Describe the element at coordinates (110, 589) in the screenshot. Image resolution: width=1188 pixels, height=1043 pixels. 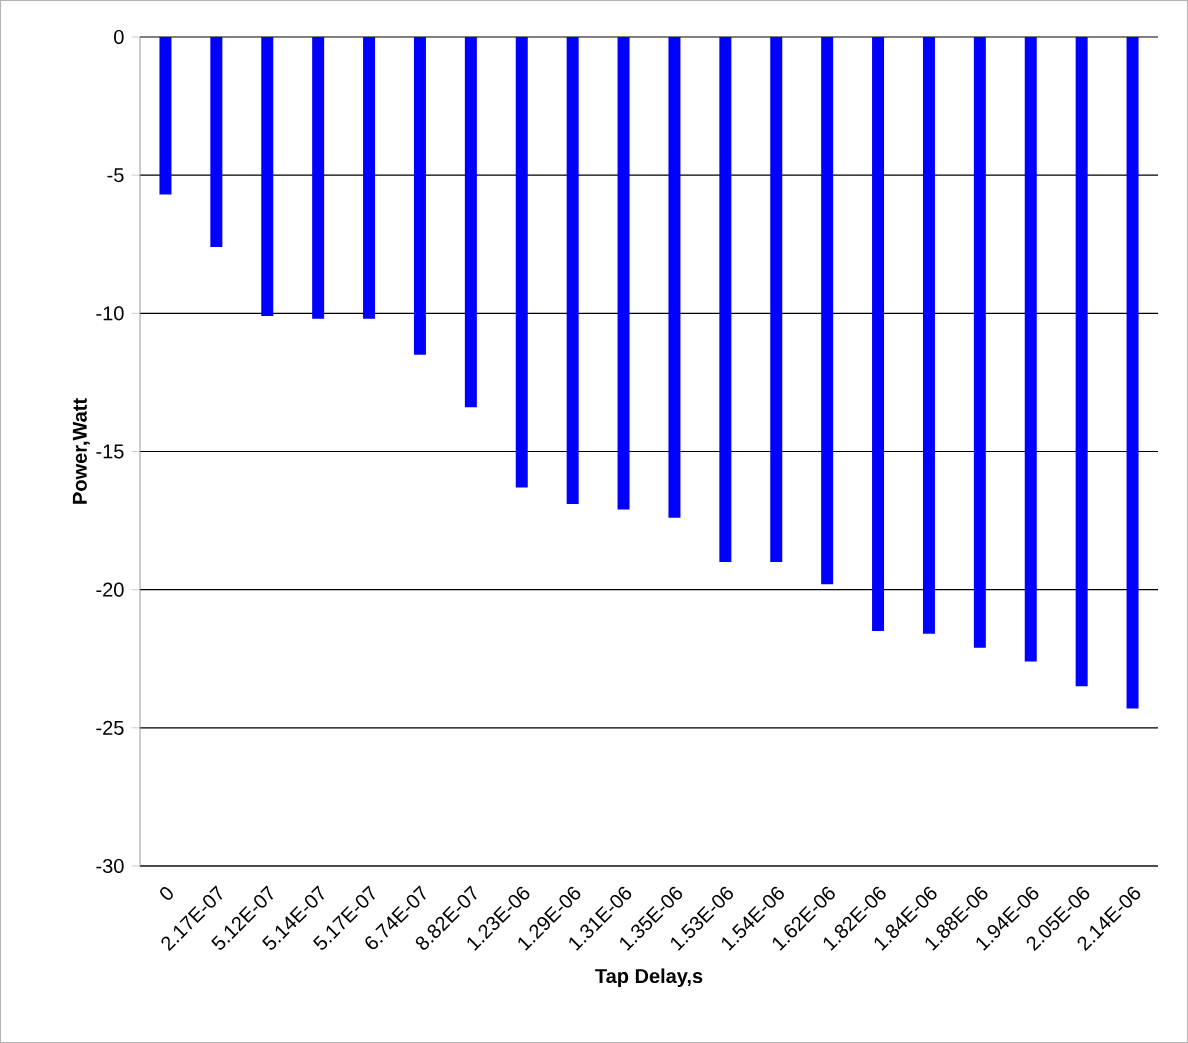
I see `y-tick-label: -20` at that location.